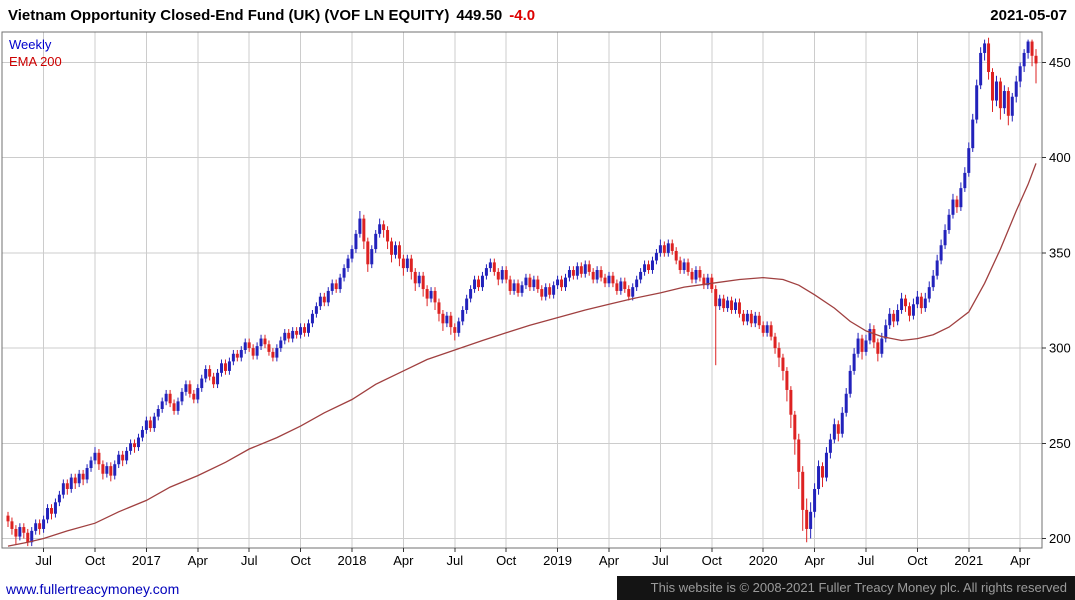 This screenshot has width=1075, height=600. What do you see at coordinates (1060, 348) in the screenshot?
I see `y-axis-label: 300` at bounding box center [1060, 348].